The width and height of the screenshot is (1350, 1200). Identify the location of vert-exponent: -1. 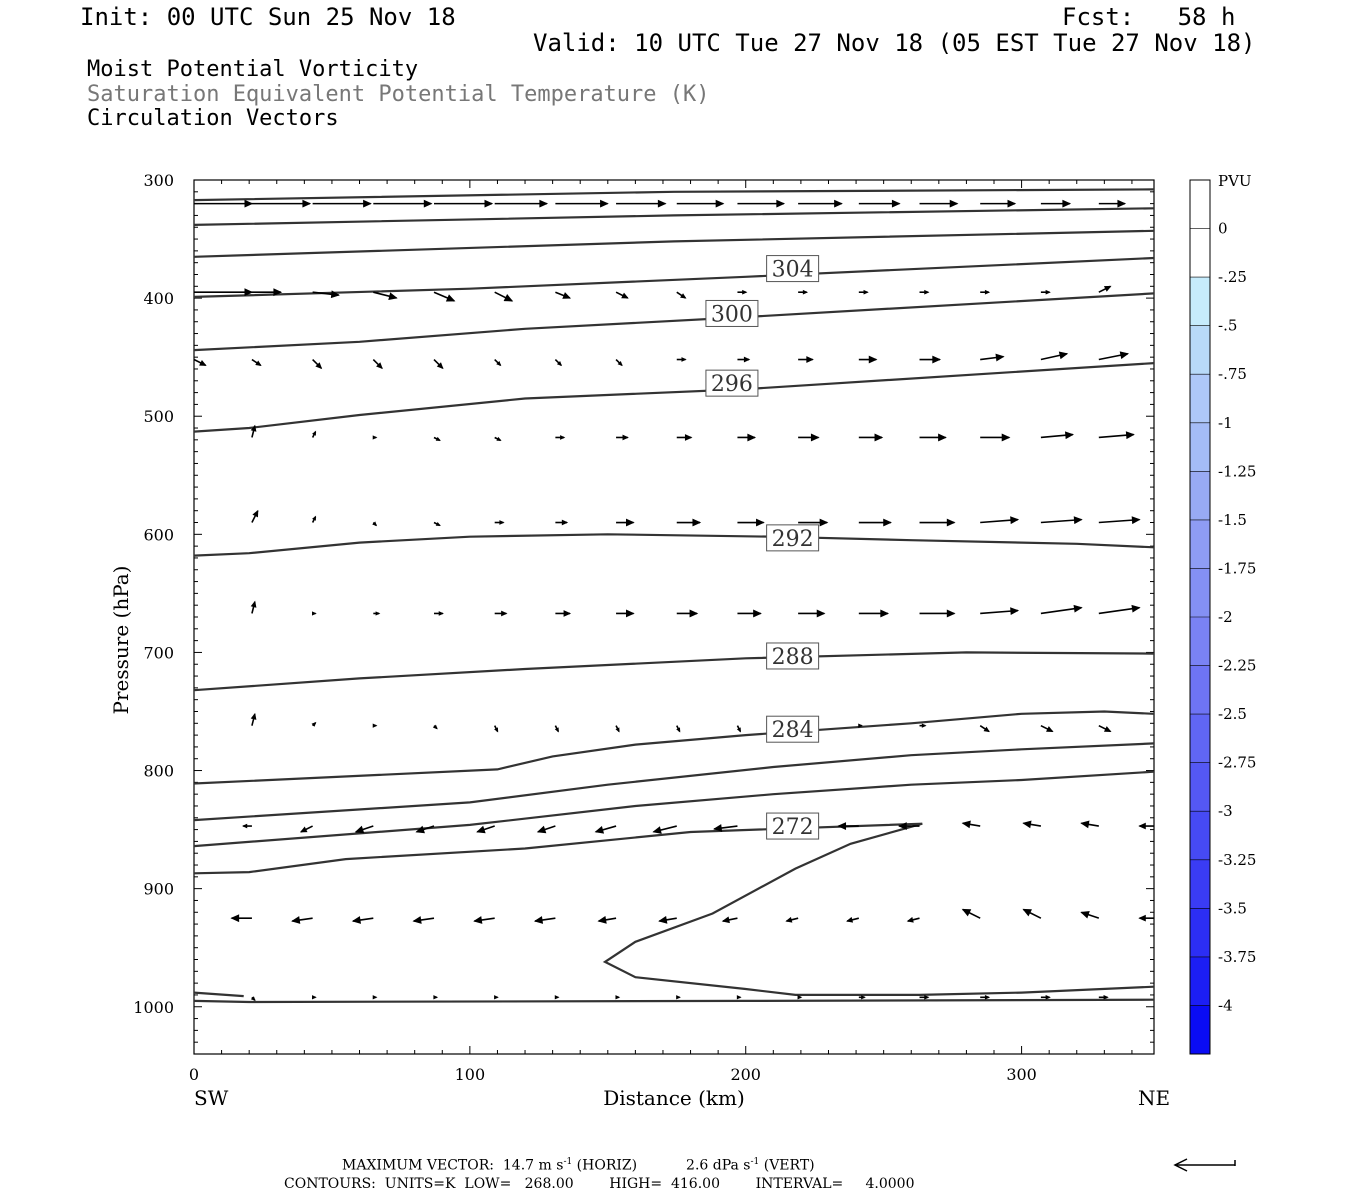
(755, 1162).